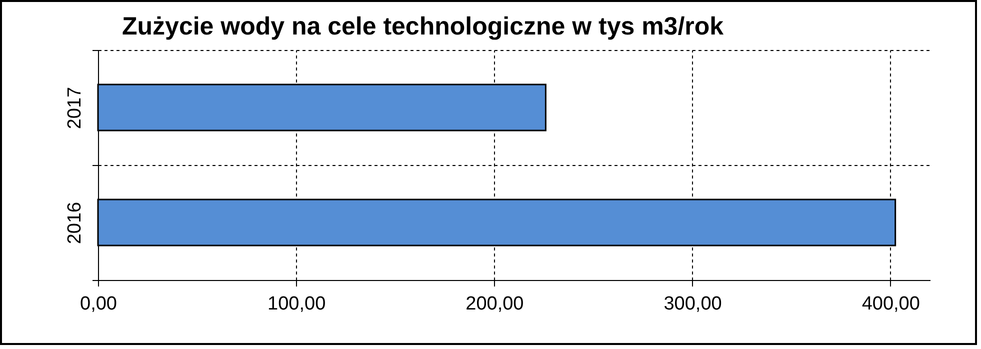  I want to click on x-tick-label: 300,00, so click(693, 304).